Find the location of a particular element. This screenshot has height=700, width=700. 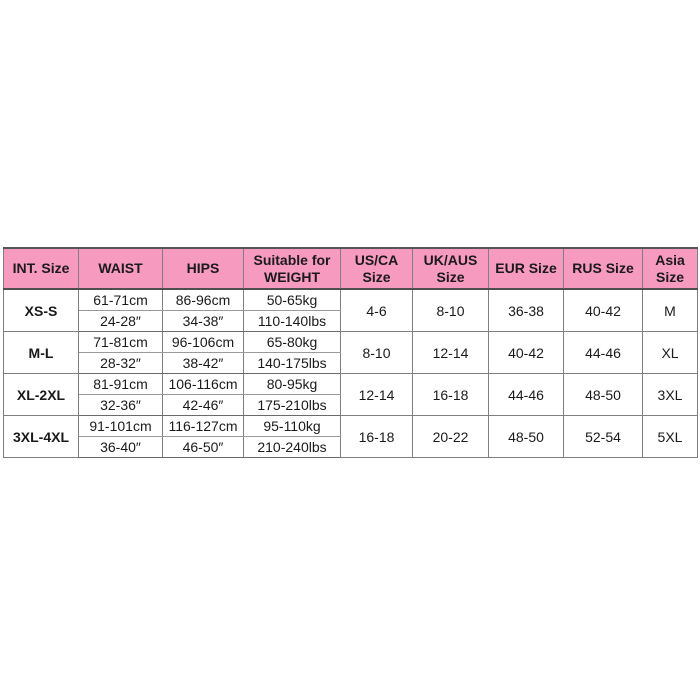

cell-int-size: XS-S is located at coordinates (41, 310).